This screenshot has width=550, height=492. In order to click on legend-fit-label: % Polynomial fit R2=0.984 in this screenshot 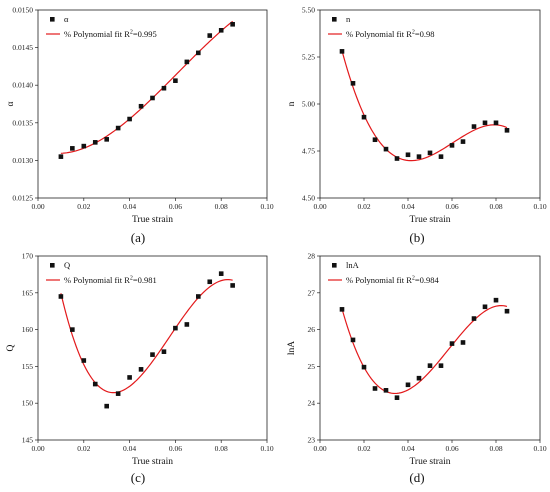, I will do `click(393, 280)`.